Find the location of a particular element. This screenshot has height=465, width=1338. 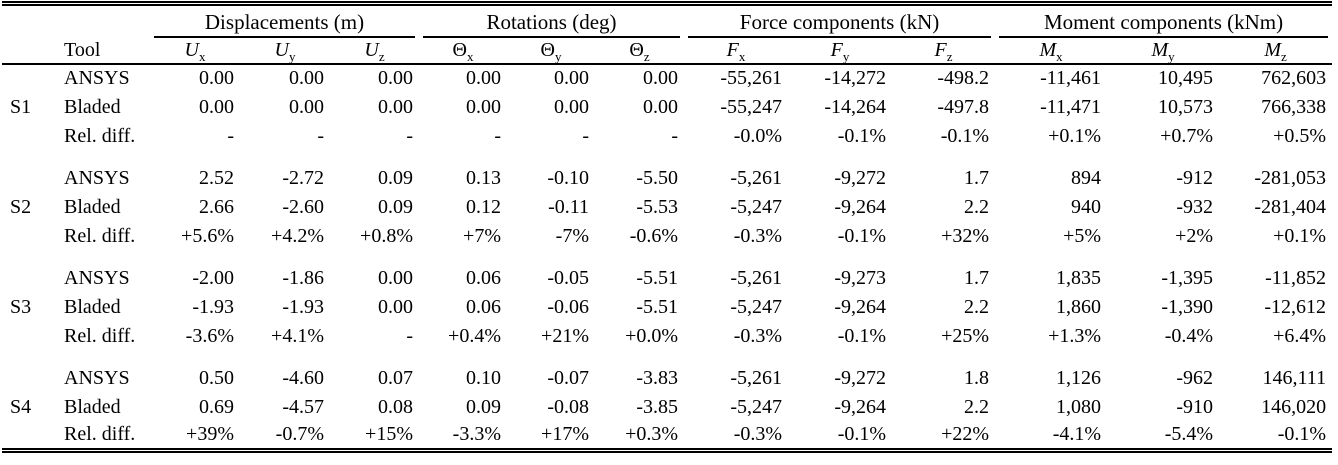

value-cell-my: +2% is located at coordinates (1194, 235).